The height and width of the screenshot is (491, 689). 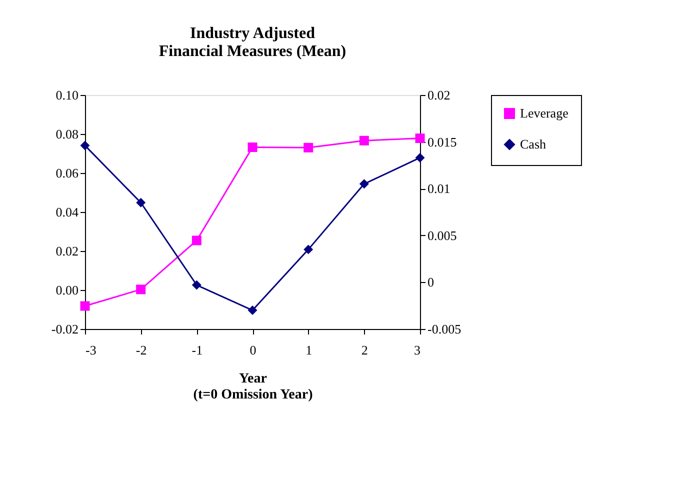 I want to click on y-tick-label: 0.08, so click(x=67, y=134).